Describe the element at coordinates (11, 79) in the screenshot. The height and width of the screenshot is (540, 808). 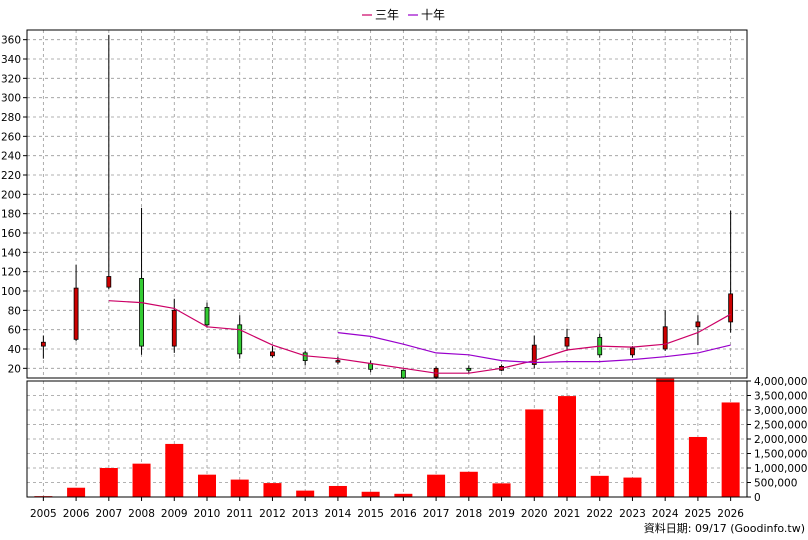
I see `price-tick-label: 320` at that location.